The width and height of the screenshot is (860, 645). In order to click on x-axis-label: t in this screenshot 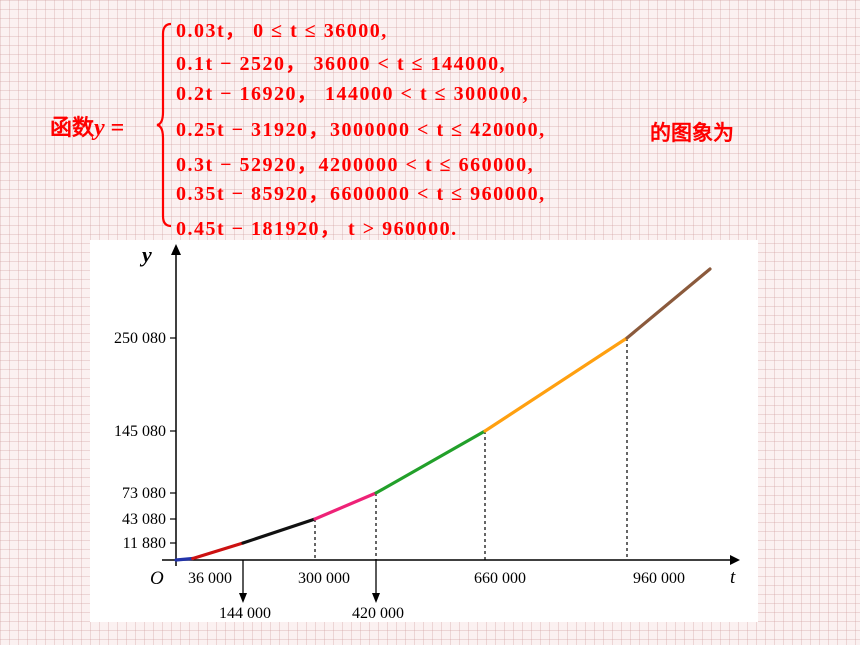, I will do `click(733, 577)`.